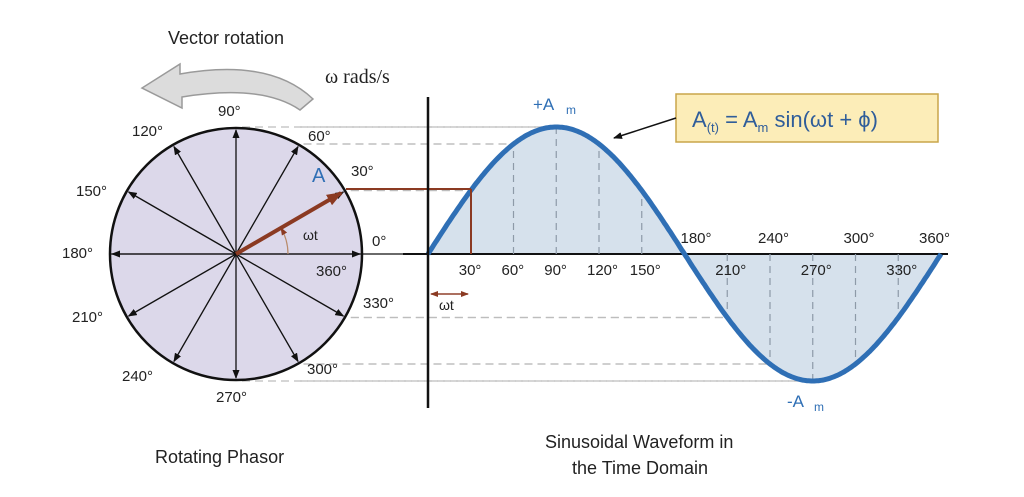  I want to click on wt-angle-label: ωt, so click(310, 235).